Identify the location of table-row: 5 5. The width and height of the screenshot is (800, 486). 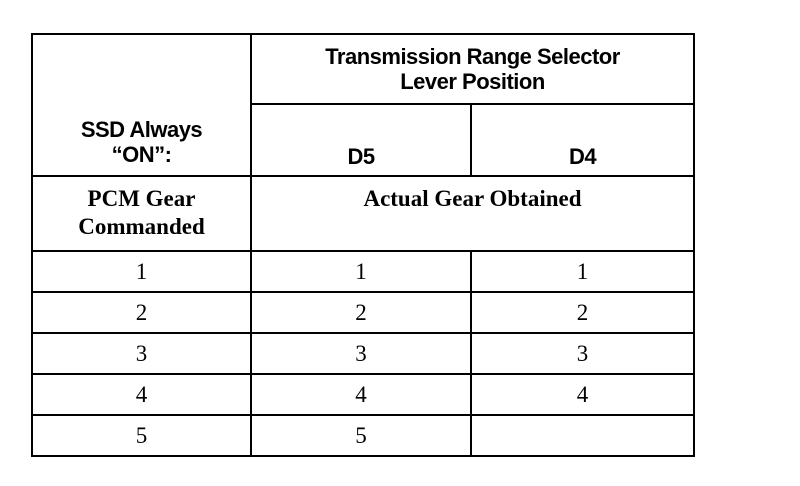
(363, 435).